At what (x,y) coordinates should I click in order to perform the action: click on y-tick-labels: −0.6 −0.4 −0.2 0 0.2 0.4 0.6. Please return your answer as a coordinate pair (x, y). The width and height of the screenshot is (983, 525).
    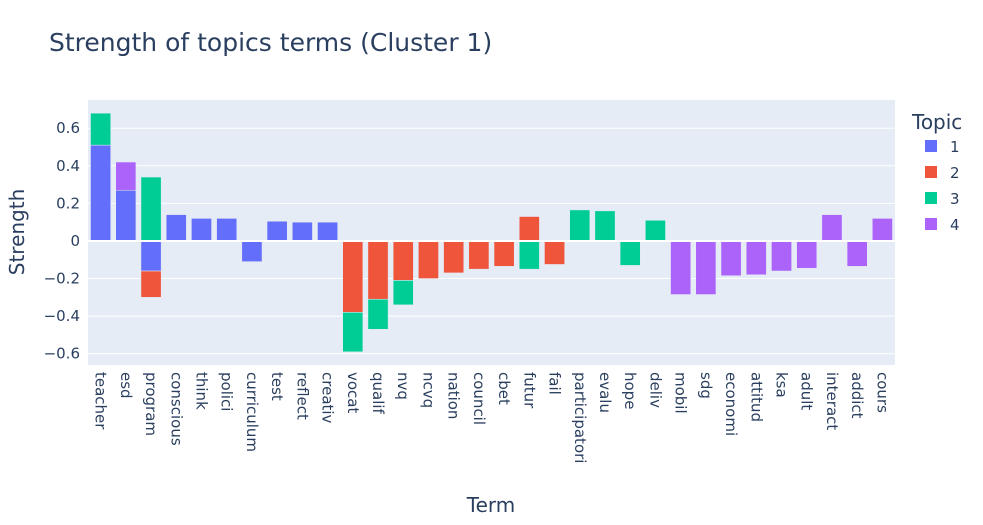
    Looking at the image, I should click on (62, 241).